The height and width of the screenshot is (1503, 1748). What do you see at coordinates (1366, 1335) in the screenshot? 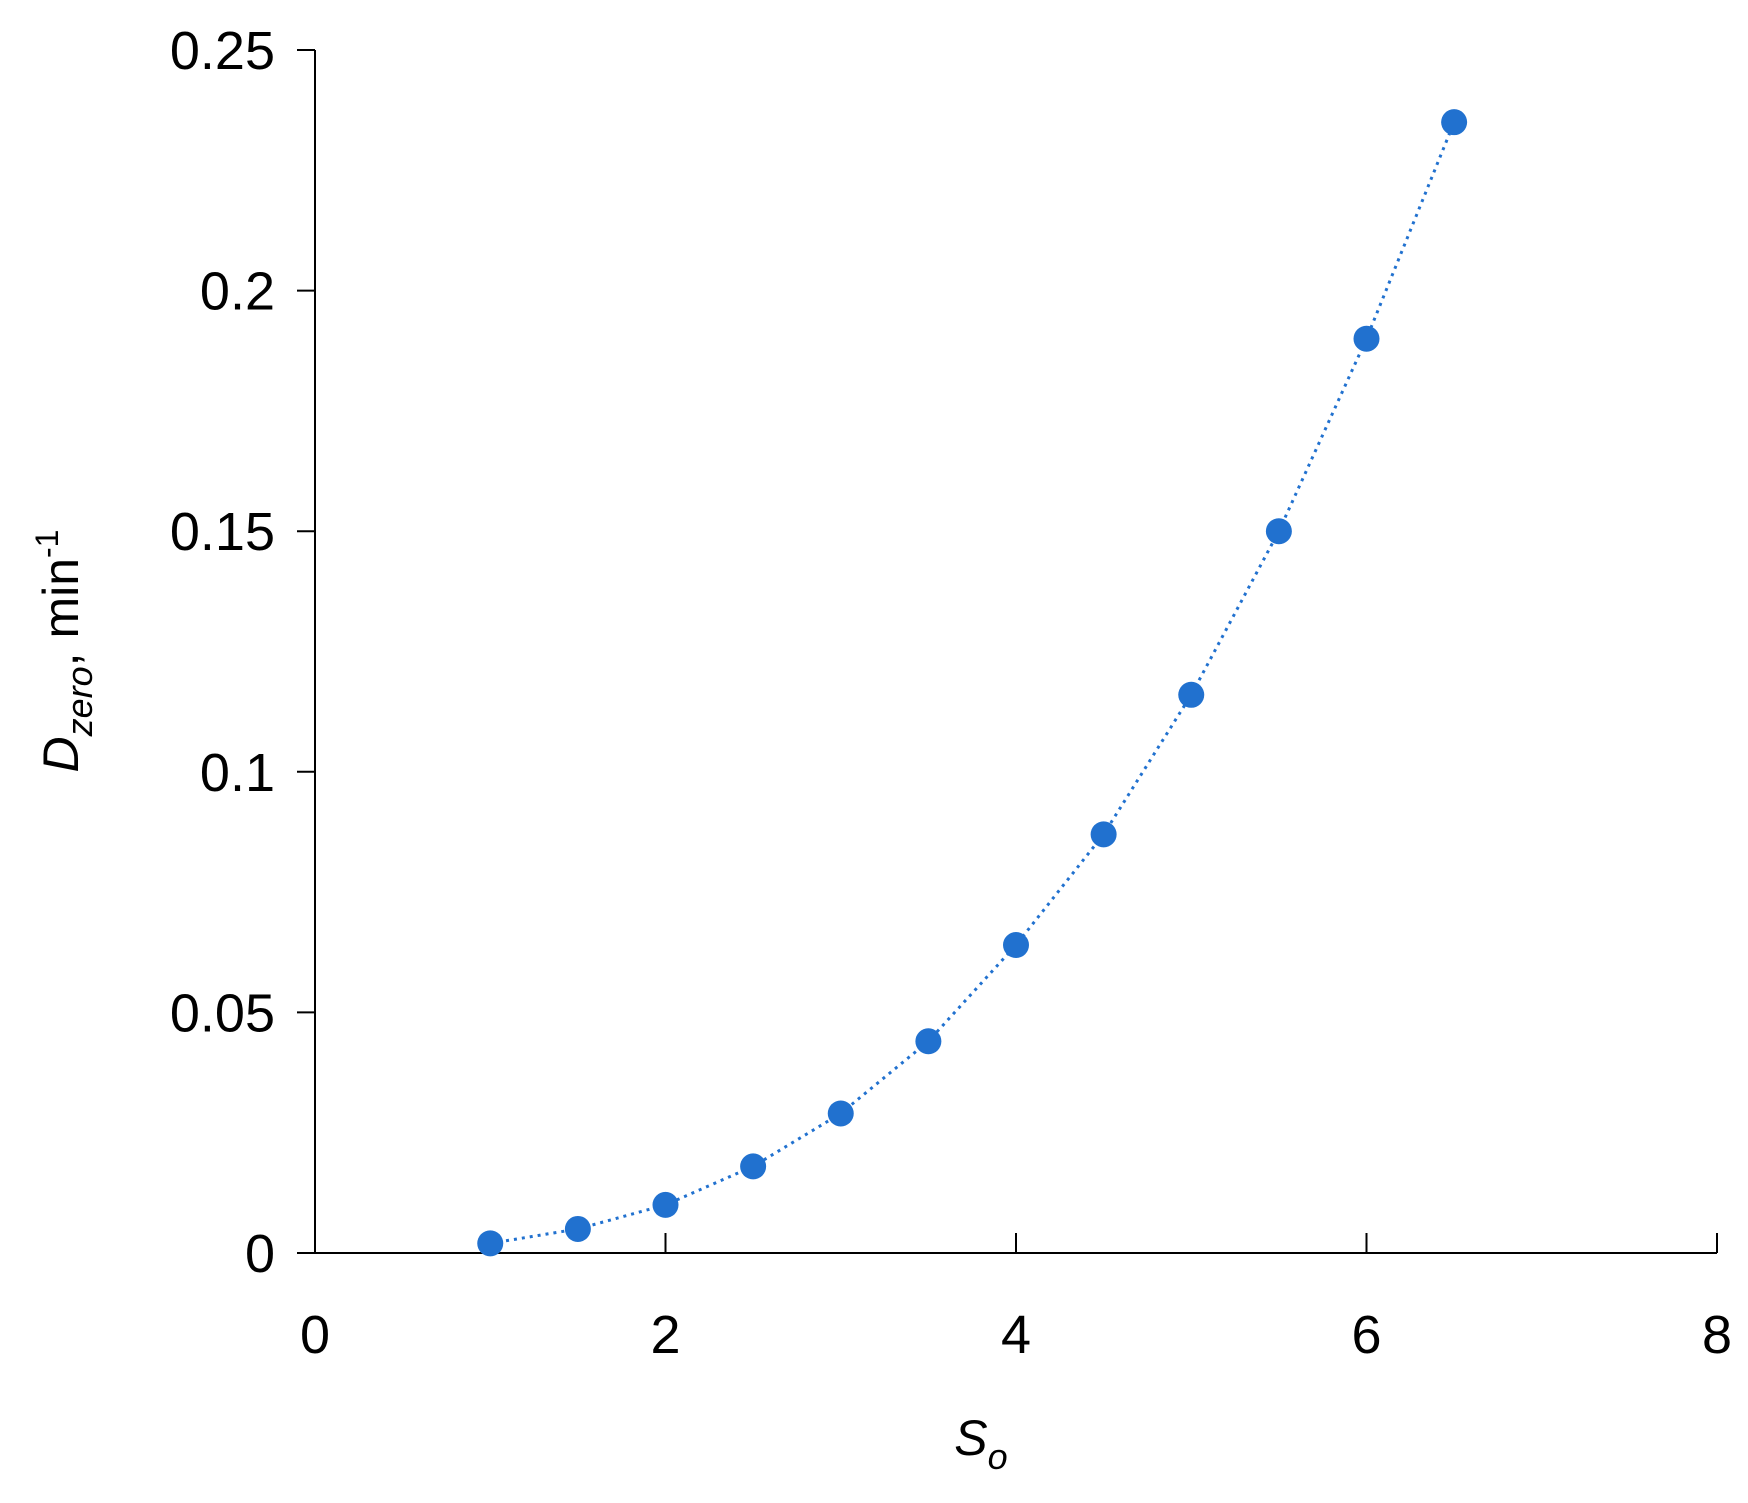
I see `x-tick-label: 6` at bounding box center [1366, 1335].